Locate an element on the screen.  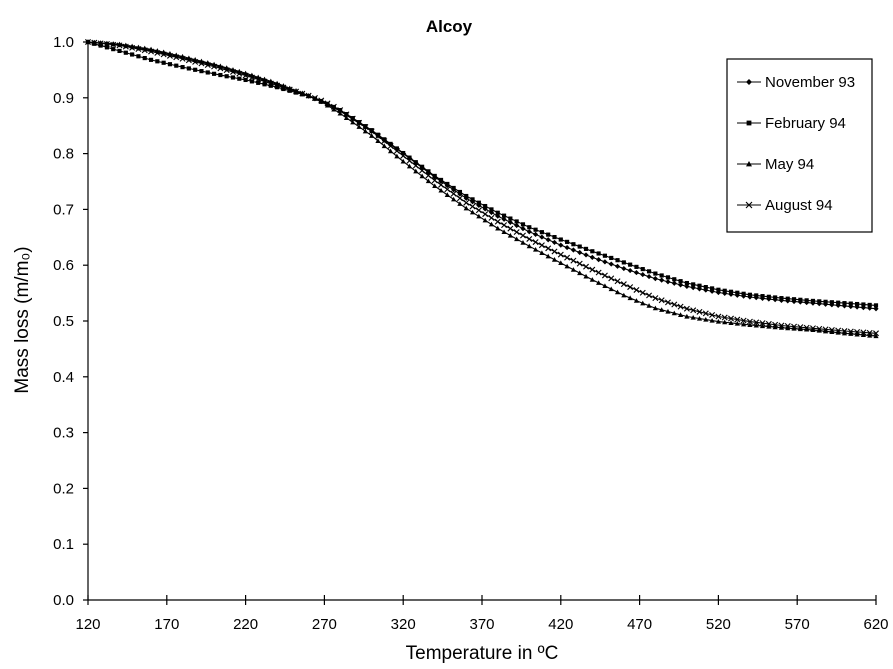
x-tick-label: 520 is located at coordinates (718, 624).